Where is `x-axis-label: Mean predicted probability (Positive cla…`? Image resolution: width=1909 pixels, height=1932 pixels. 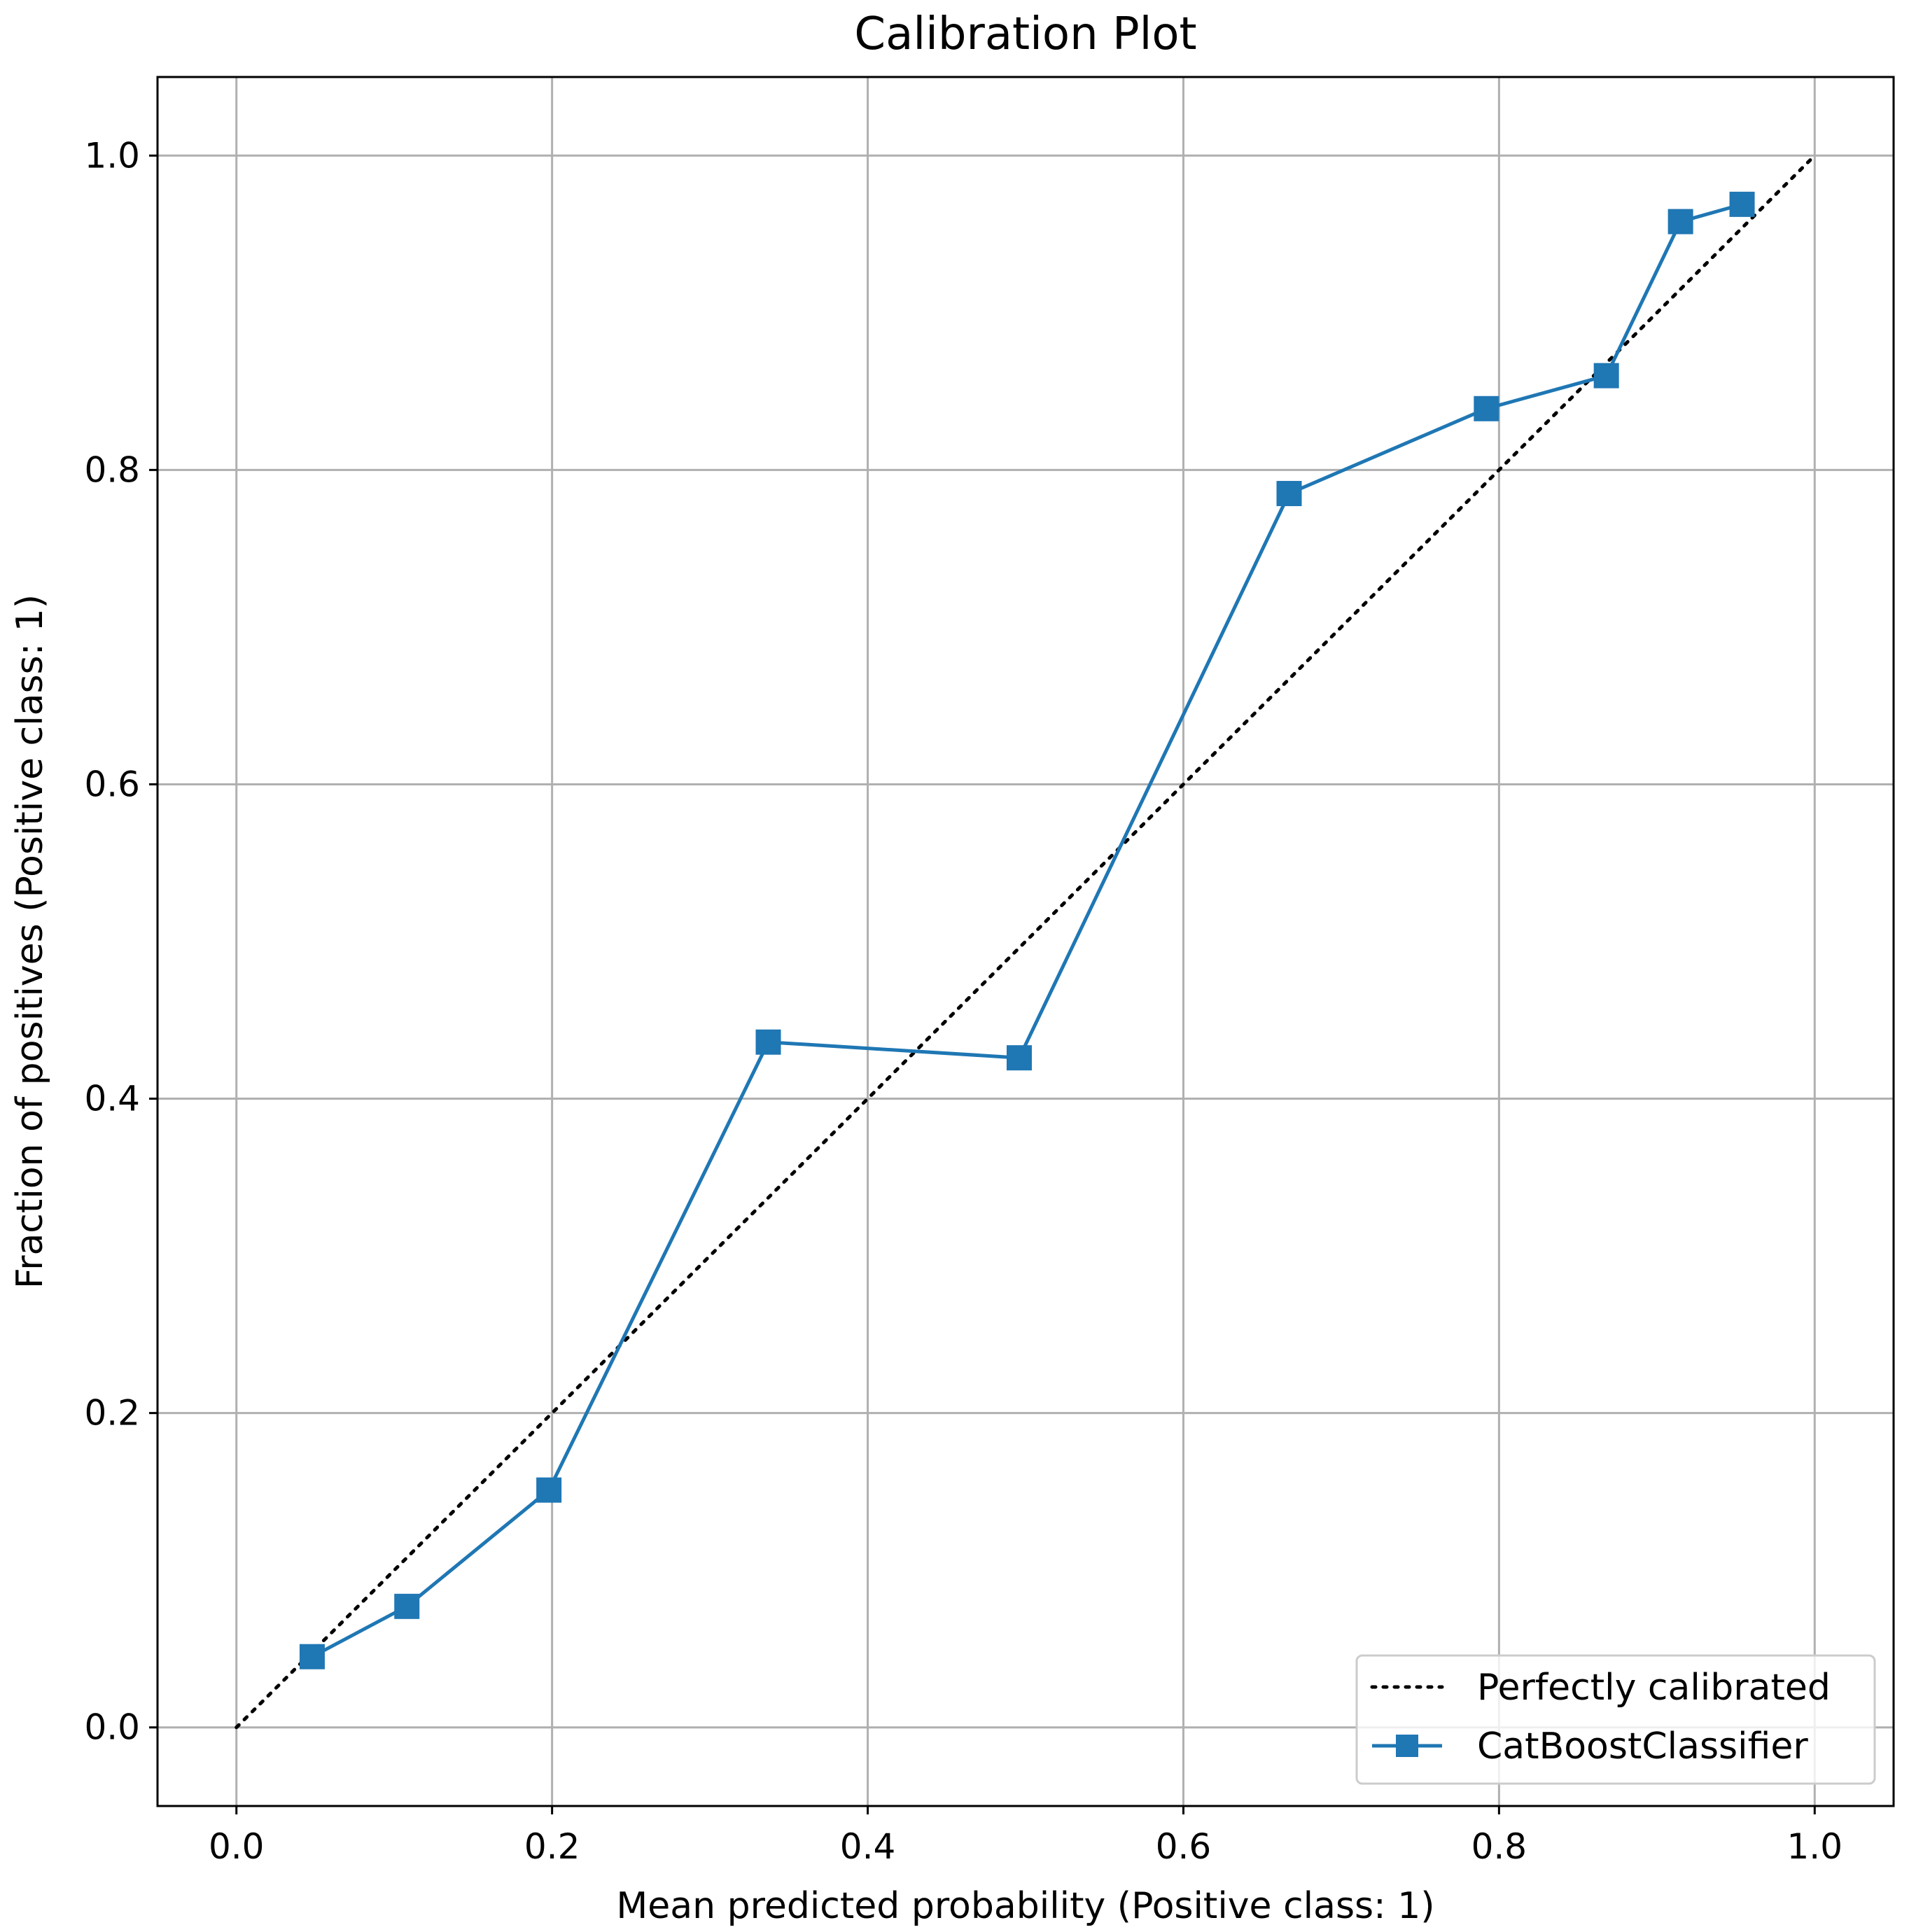
x-axis-label: Mean predicted probability (Positive cla… is located at coordinates (1025, 1906).